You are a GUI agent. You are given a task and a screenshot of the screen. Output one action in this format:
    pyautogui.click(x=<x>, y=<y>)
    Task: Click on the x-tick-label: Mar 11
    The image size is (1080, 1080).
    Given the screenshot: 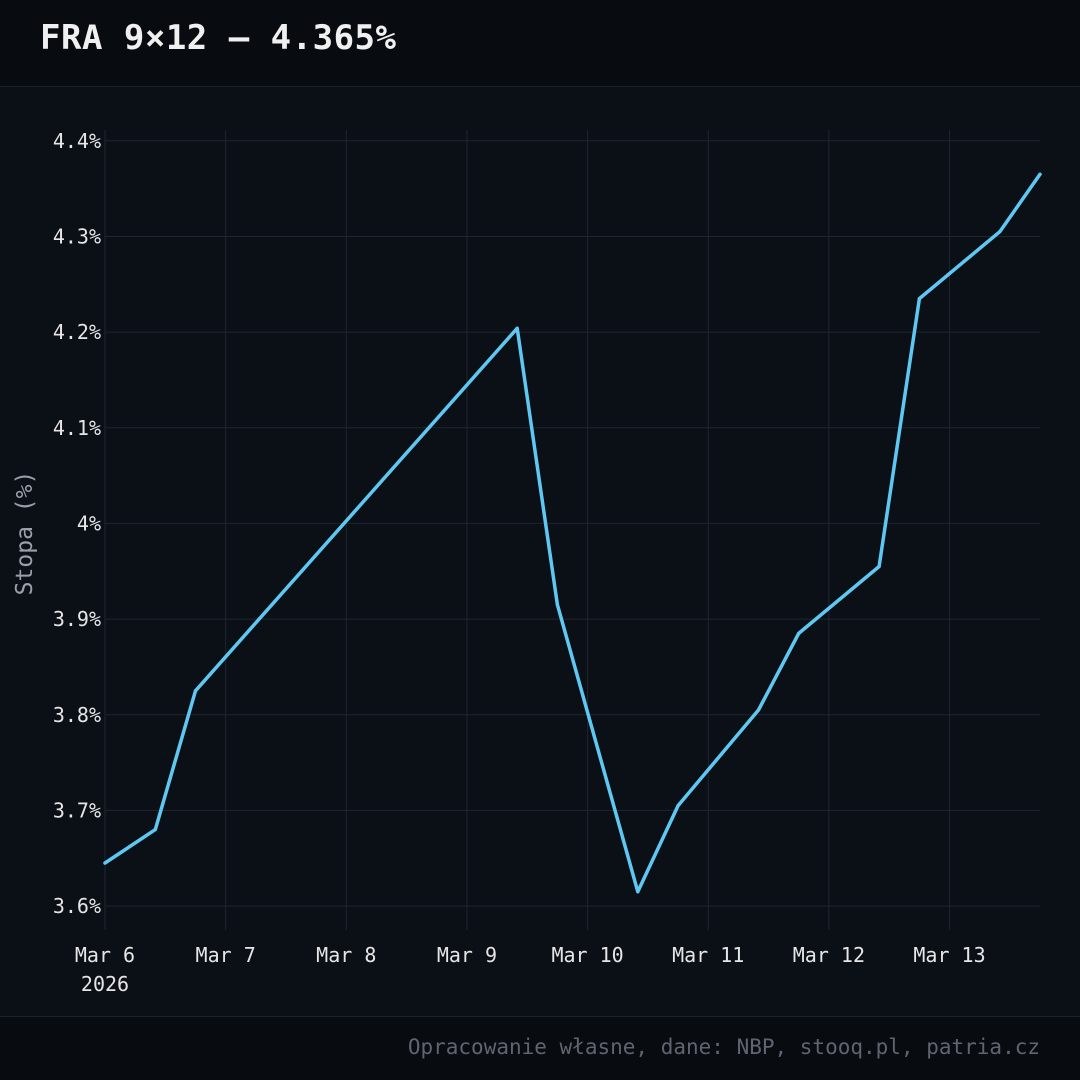 What is the action you would take?
    pyautogui.click(x=708, y=955)
    